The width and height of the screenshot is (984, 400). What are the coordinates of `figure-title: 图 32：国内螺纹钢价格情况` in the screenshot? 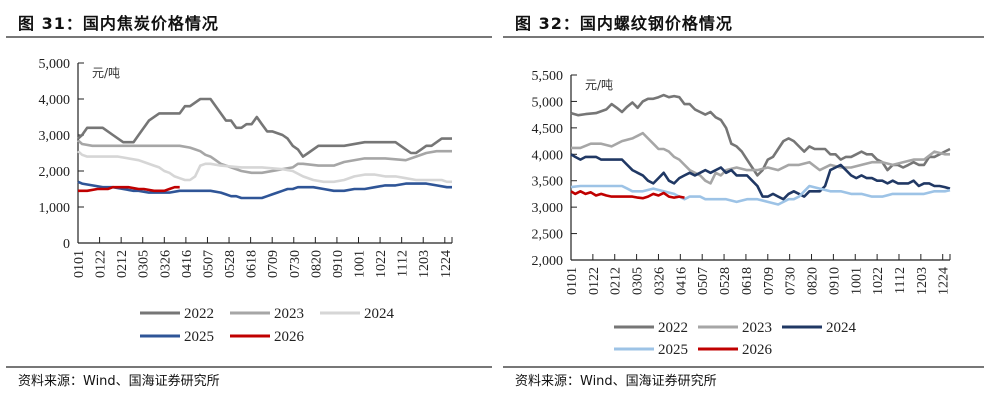 It's located at (624, 23).